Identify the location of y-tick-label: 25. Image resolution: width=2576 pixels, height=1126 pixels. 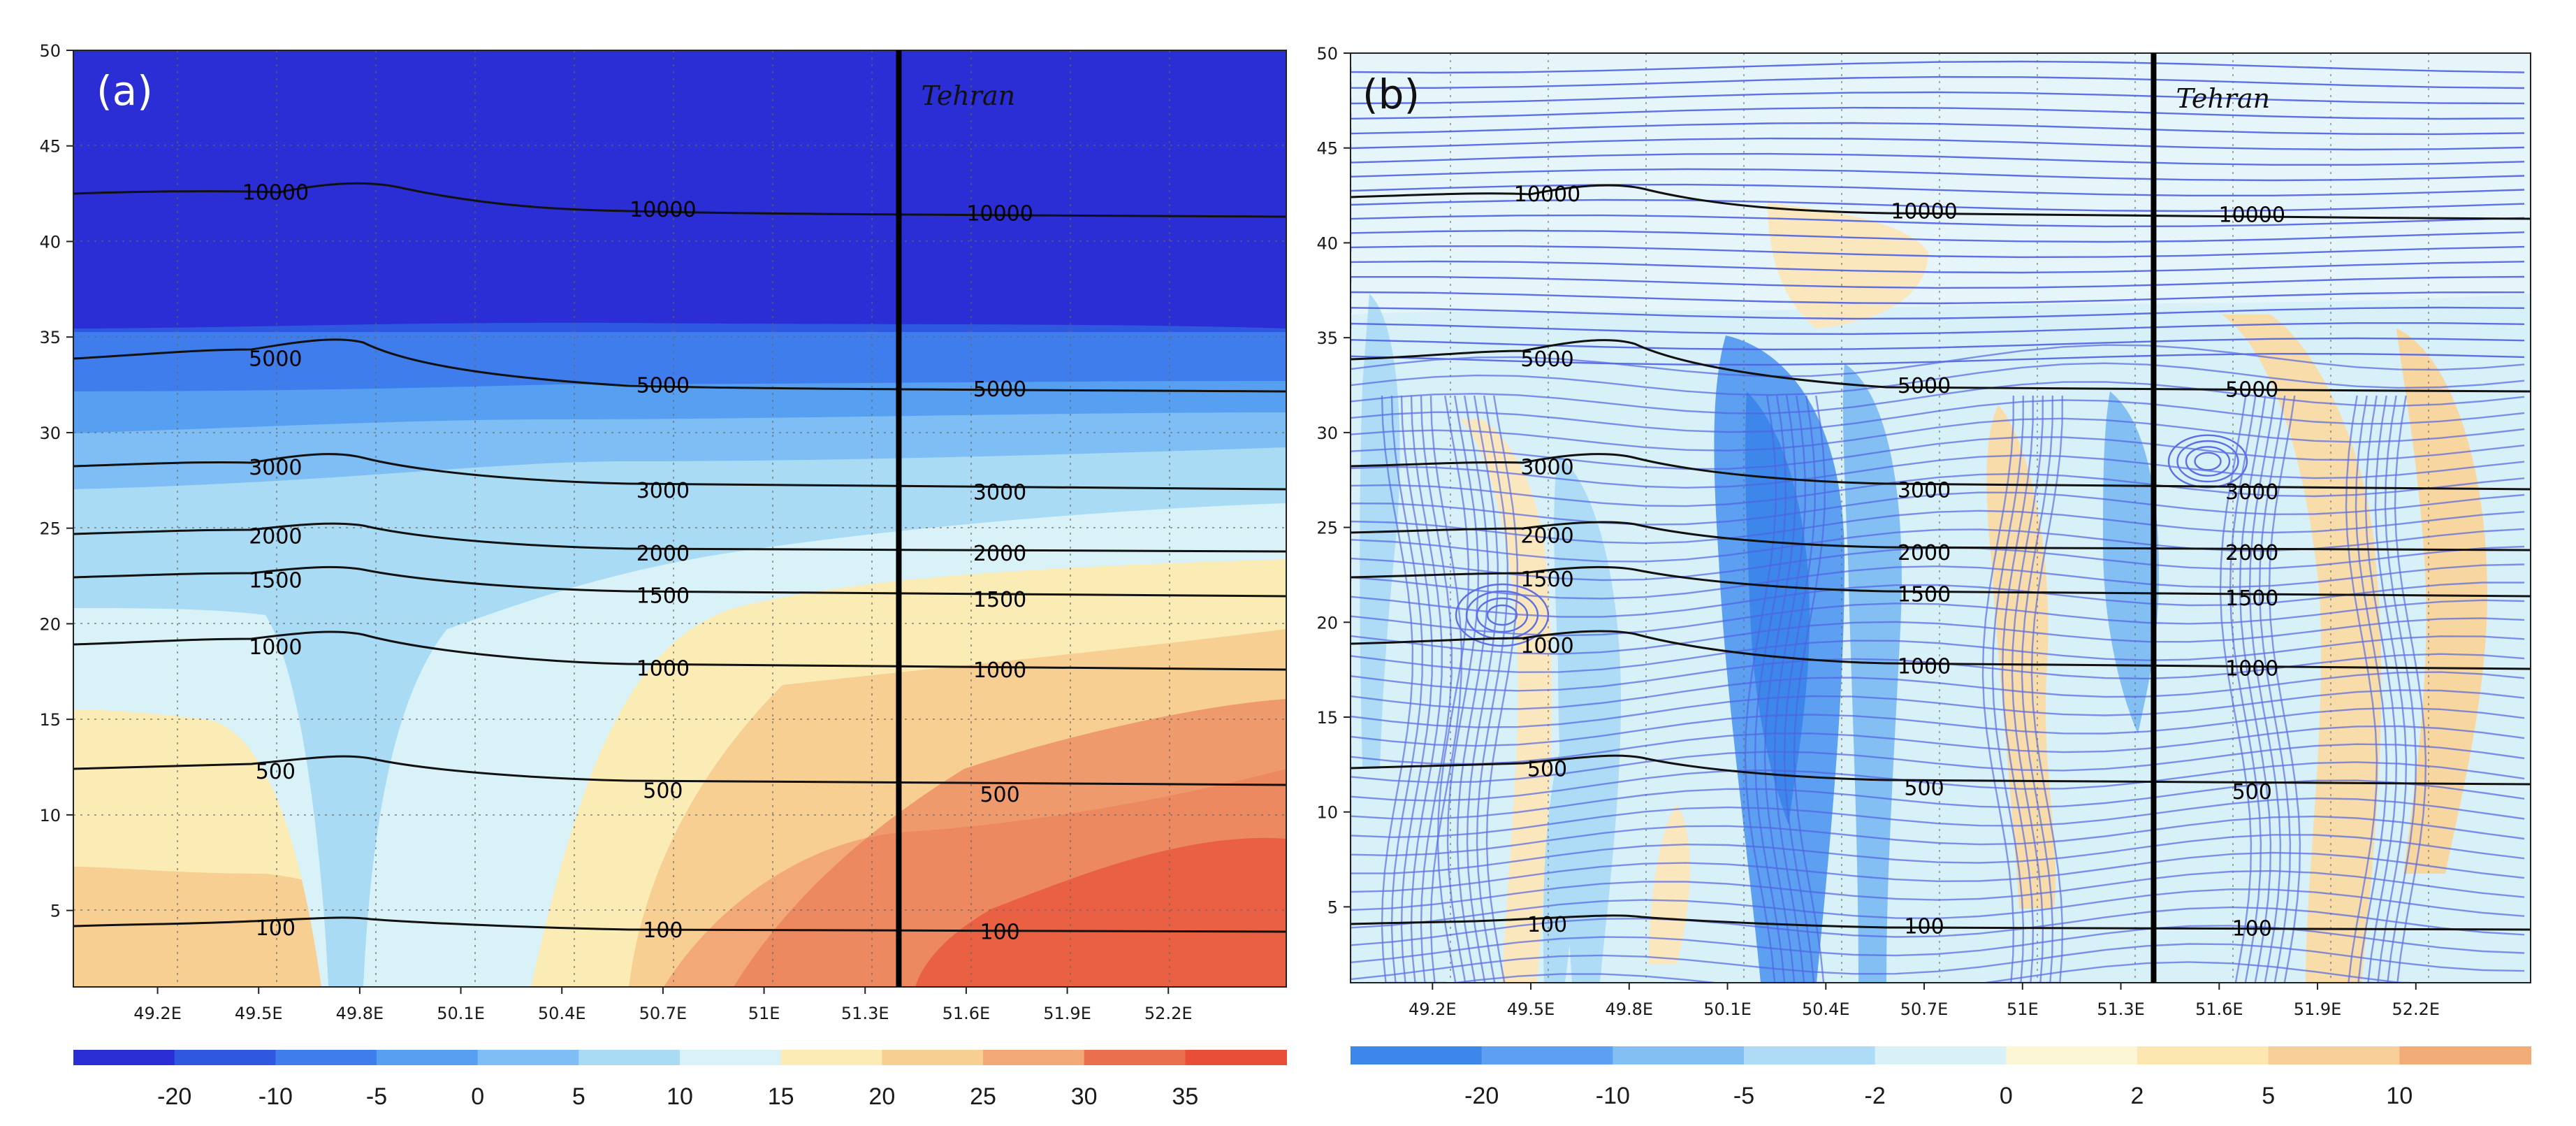
(1327, 529).